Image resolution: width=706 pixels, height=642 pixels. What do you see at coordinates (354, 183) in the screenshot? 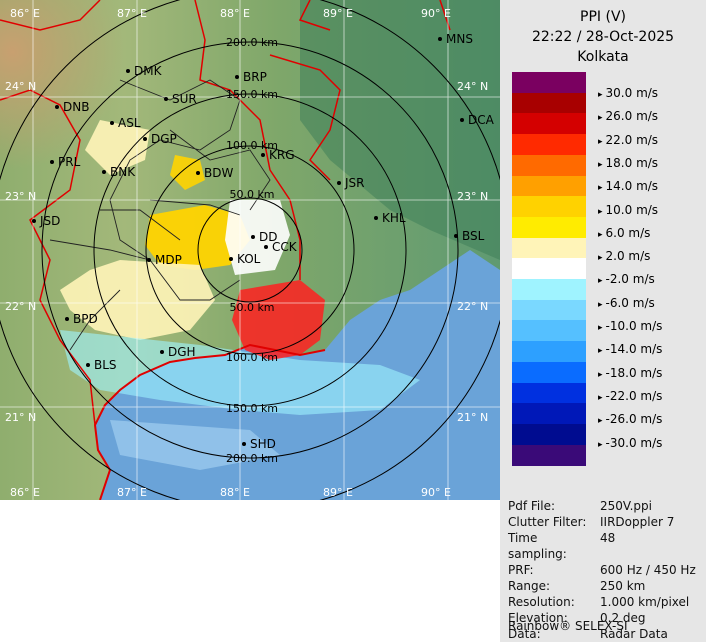
I see `city-name: JSR` at bounding box center [354, 183].